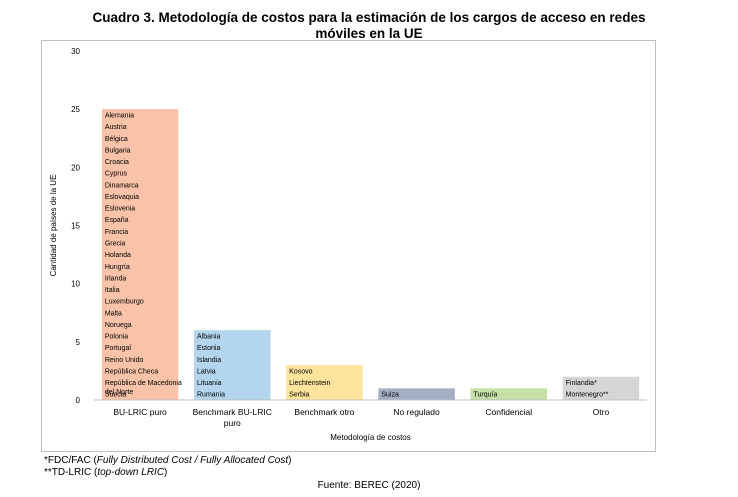 This screenshot has width=738, height=497. What do you see at coordinates (131, 371) in the screenshot?
I see `bar-country-label: República Checa` at bounding box center [131, 371].